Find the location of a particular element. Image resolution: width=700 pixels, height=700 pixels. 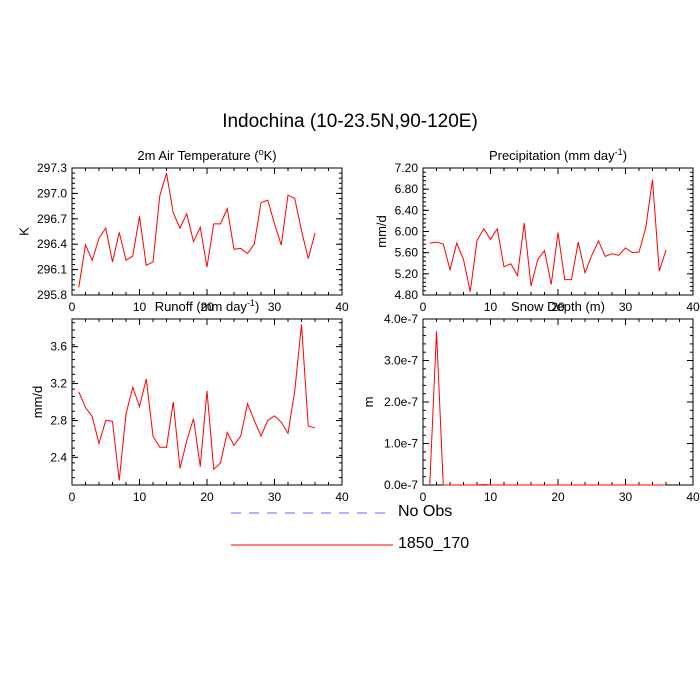

y-tick-label: 0.0e-7 is located at coordinates (401, 485).